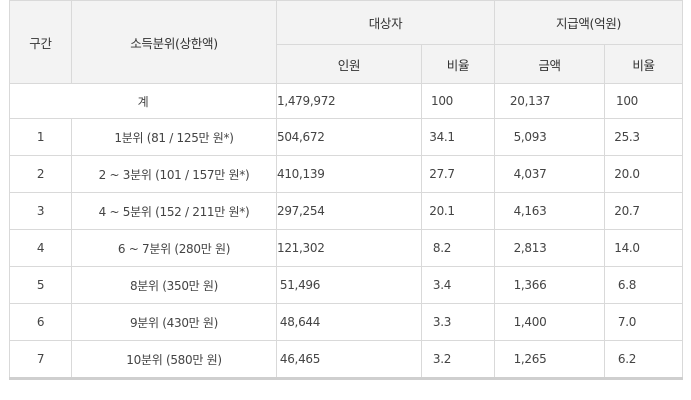 This screenshot has width=691, height=400. What do you see at coordinates (40, 42) in the screenshot?
I see `header-section: 구간` at bounding box center [40, 42].